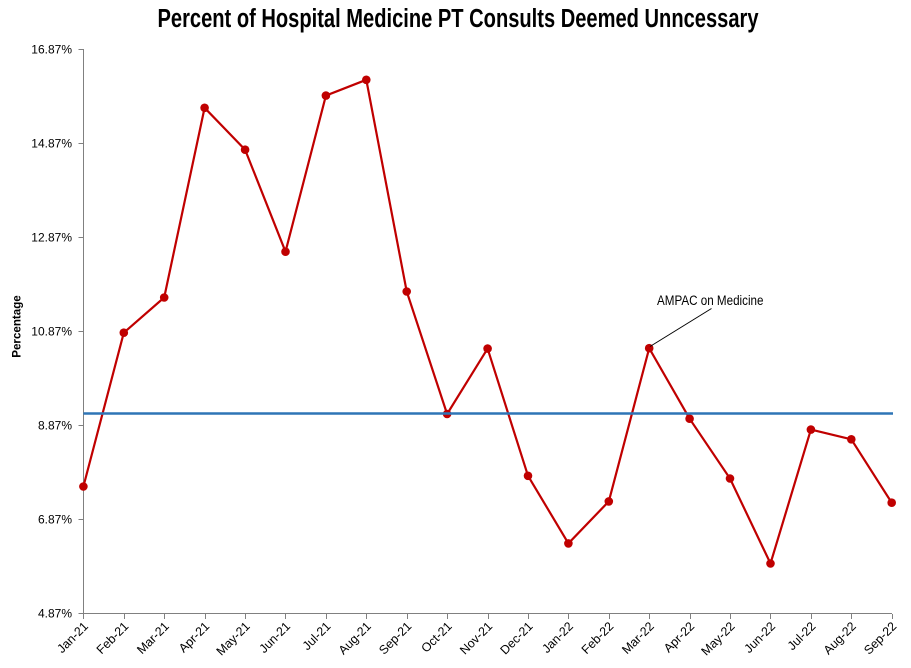 Image resolution: width=911 pixels, height=668 pixels. I want to click on svg-text: 10.87%, so click(51, 332).